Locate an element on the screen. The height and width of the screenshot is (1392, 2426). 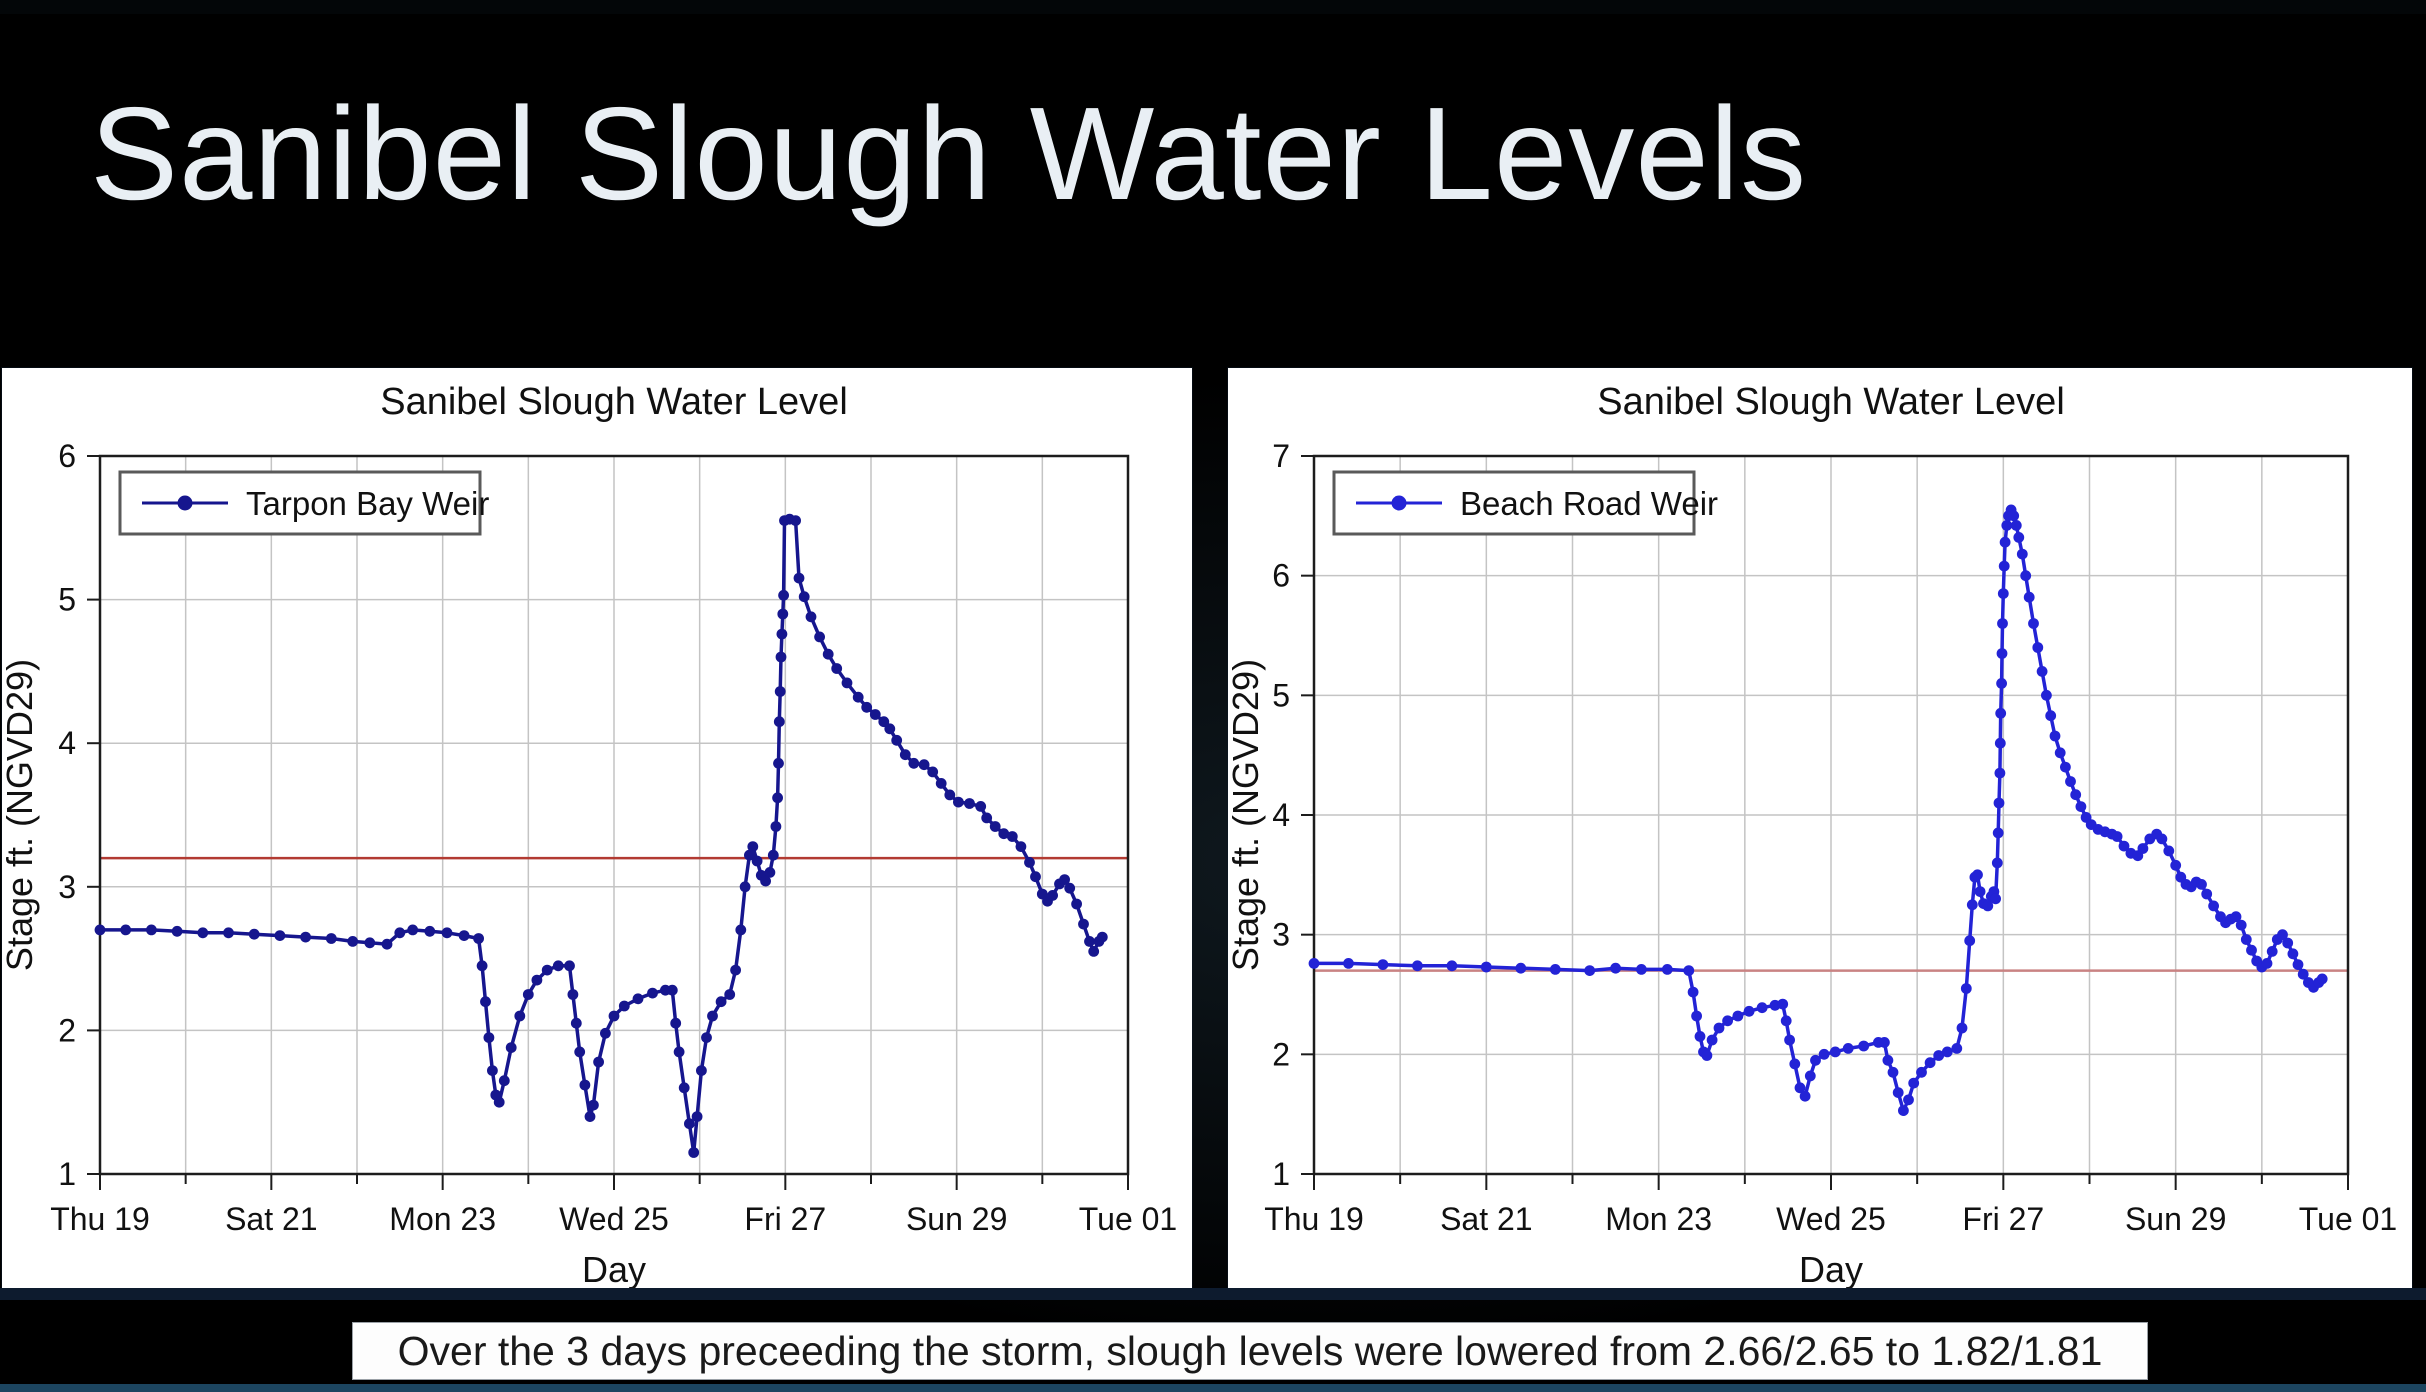
legend: Tarpon Bay Weir is located at coordinates (303, 503).